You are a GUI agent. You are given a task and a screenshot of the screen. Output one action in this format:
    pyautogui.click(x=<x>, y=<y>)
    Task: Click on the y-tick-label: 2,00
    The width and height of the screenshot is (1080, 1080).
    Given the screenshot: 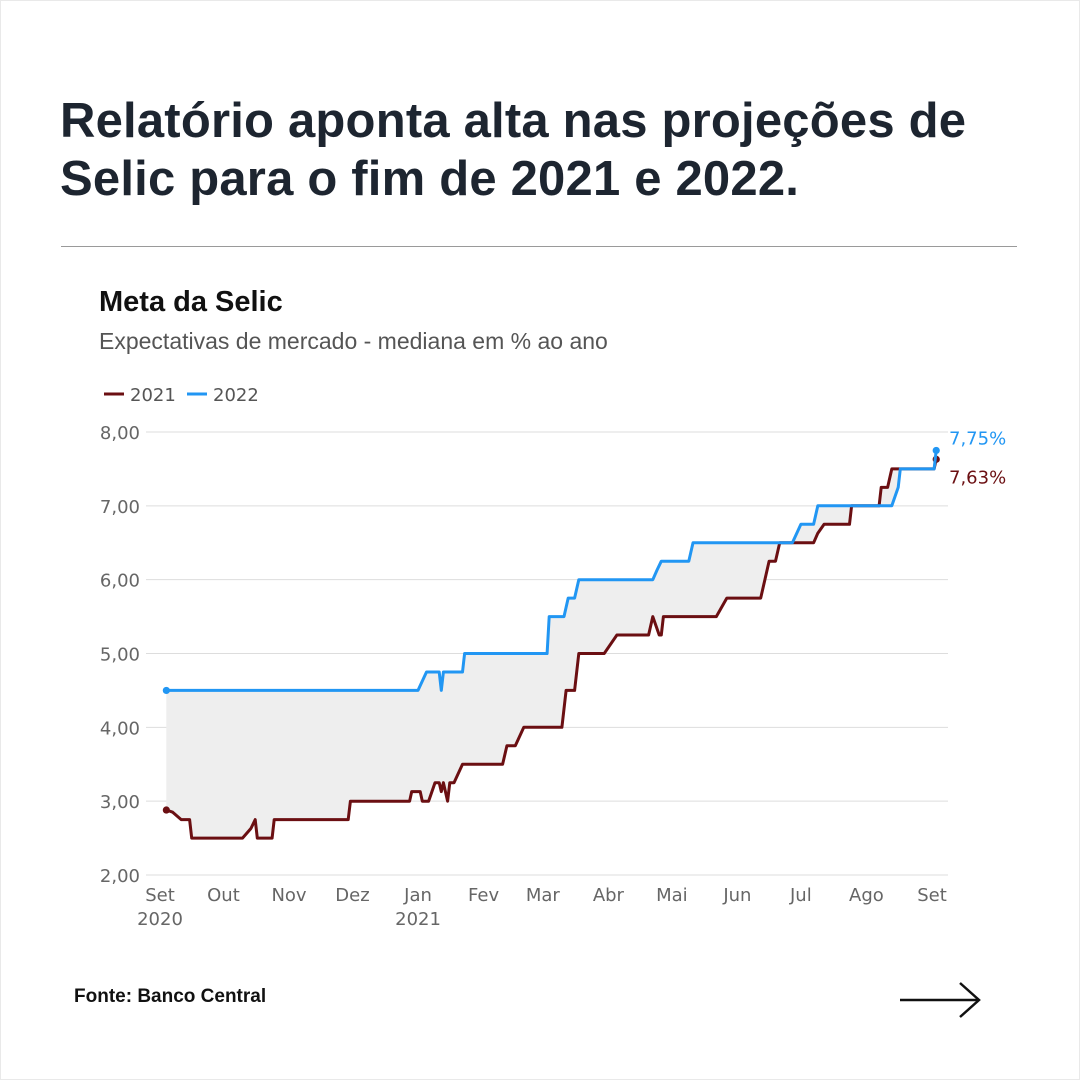 What is the action you would take?
    pyautogui.click(x=120, y=876)
    